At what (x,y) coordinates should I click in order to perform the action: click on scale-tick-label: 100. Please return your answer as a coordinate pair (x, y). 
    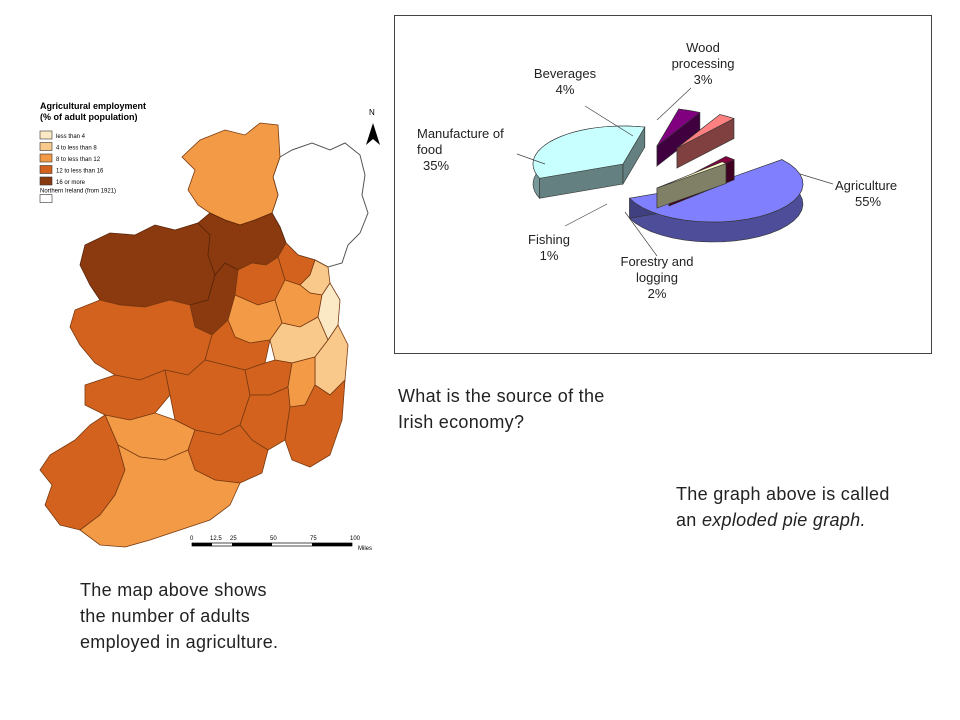
    Looking at the image, I should click on (355, 539).